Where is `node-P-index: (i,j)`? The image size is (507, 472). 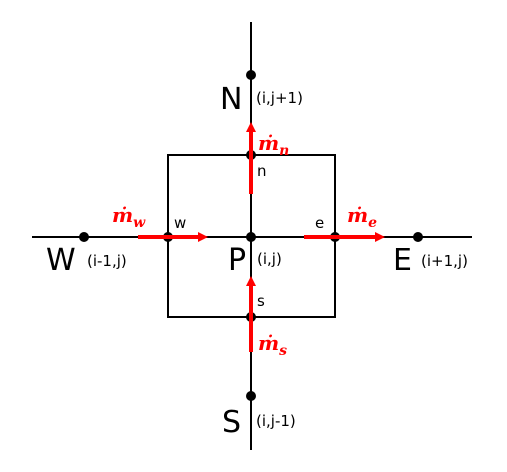
node-P-index: (i,j) is located at coordinates (269, 259).